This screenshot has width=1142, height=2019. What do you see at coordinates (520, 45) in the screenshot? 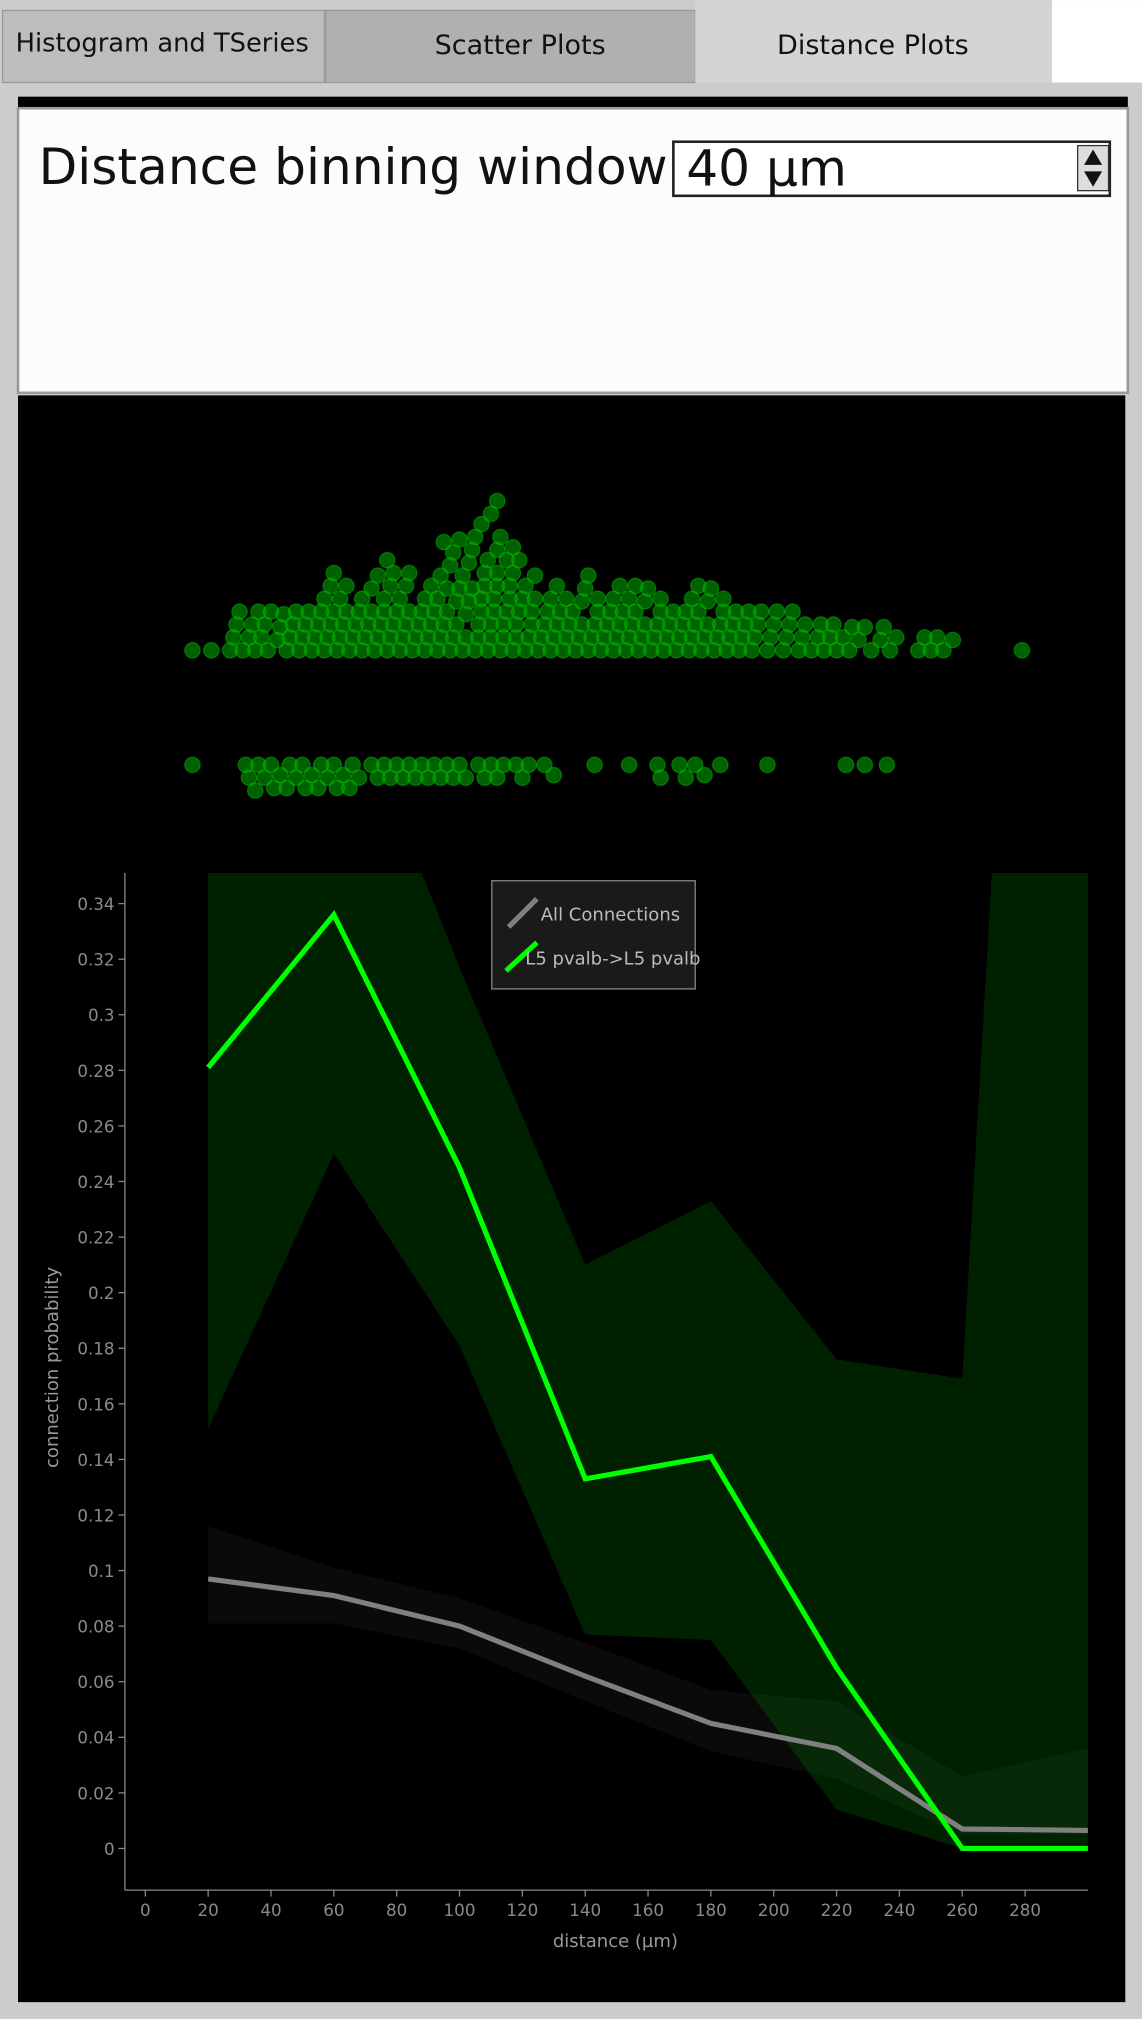
I see `tab-label: Scatter Plots` at bounding box center [520, 45].